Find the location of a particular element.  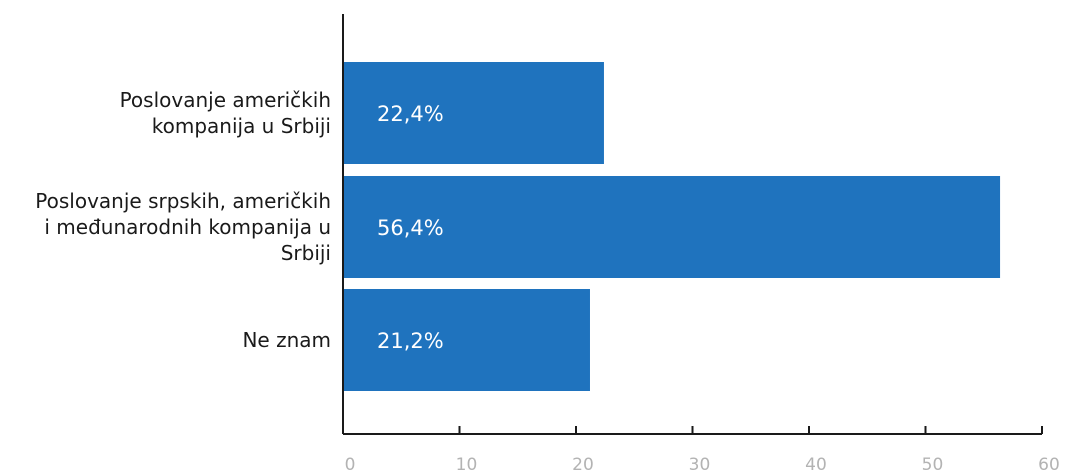

x-tick-label-60: 60 is located at coordinates (1049, 463).